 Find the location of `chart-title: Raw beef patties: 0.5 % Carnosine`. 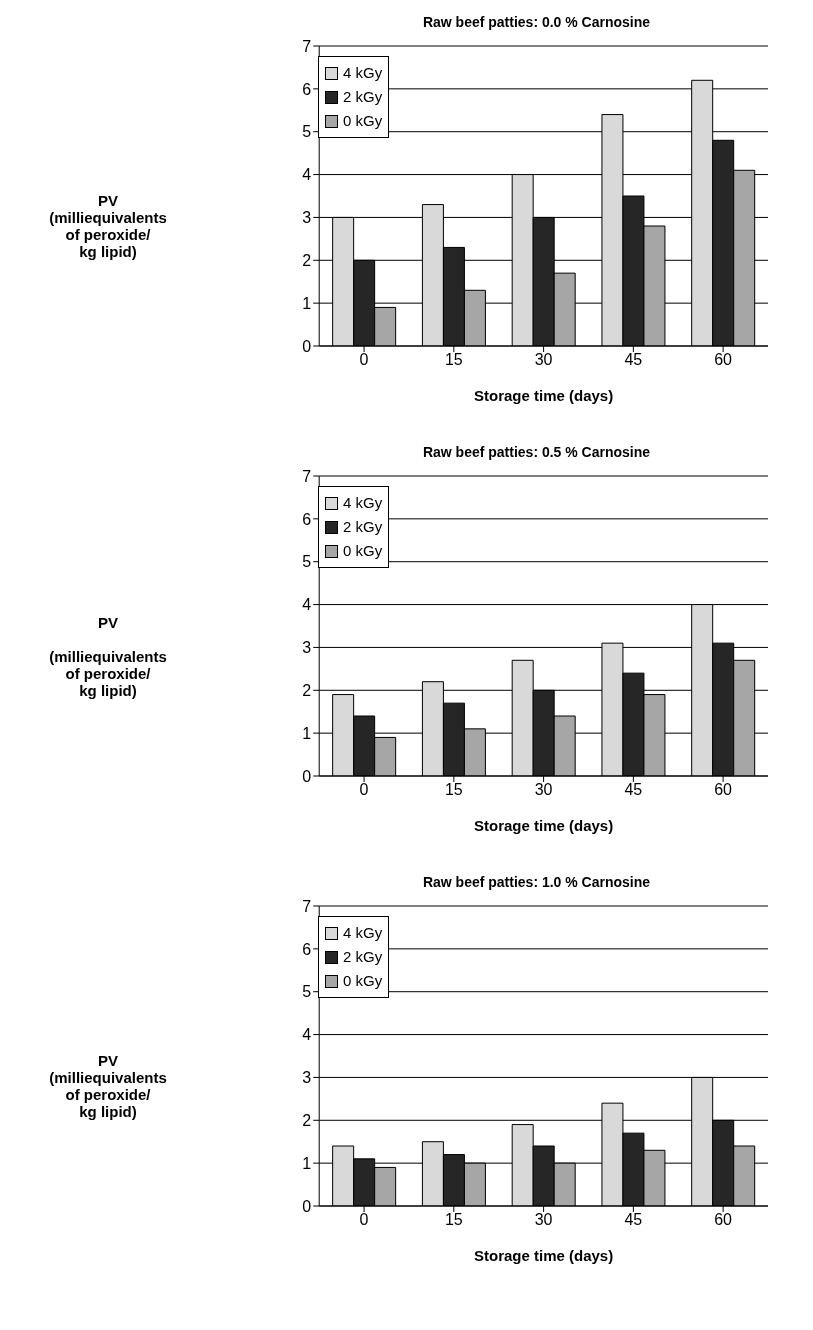

chart-title: Raw beef patties: 0.5 % Carnosine is located at coordinates (536, 452).